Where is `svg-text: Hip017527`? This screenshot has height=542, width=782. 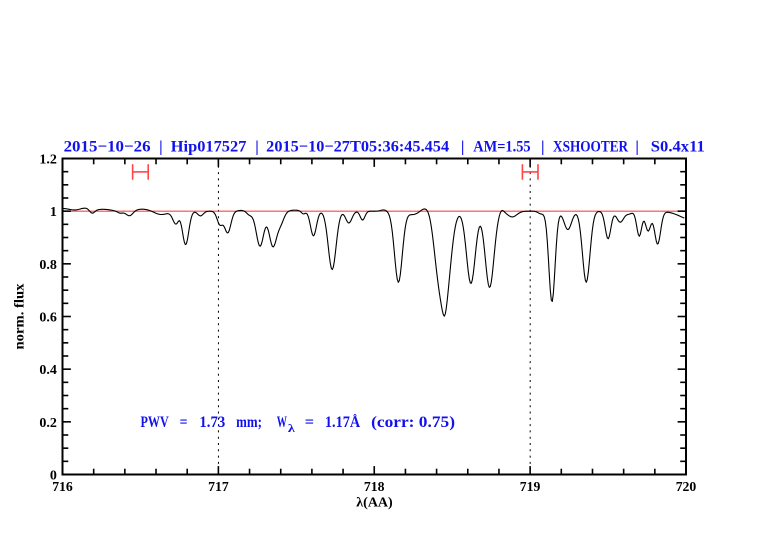
svg-text: Hip017527 is located at coordinates (209, 146).